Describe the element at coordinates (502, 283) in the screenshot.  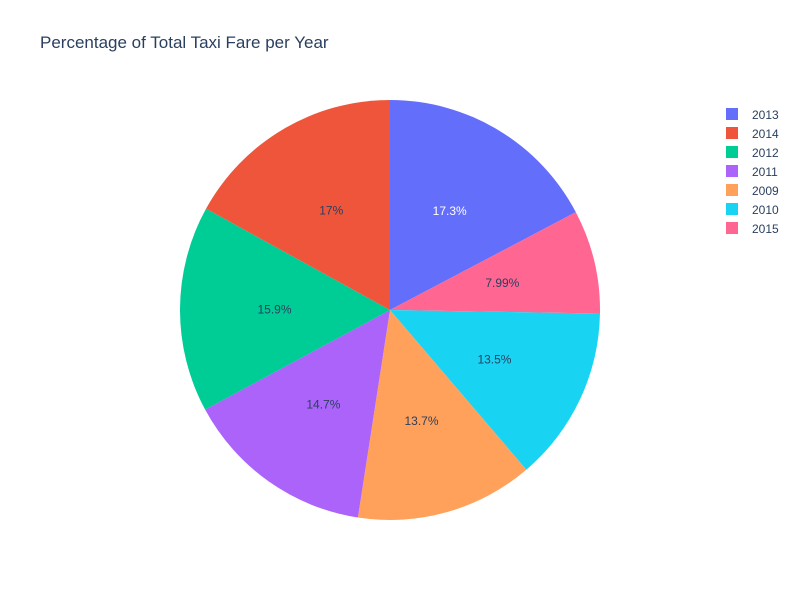
I see `slice-label-2015: 7.99%` at that location.